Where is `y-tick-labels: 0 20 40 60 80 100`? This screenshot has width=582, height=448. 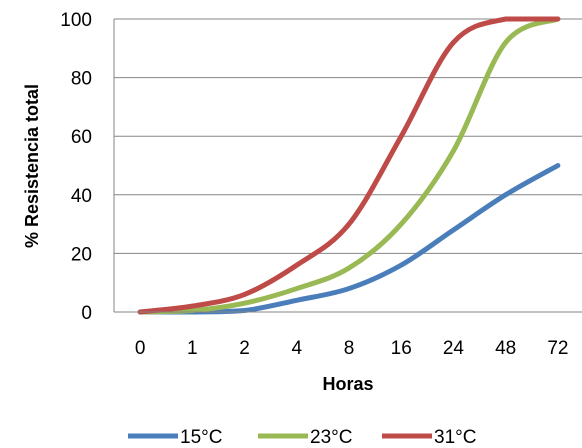 y-tick-labels: 0 20 40 60 80 100 is located at coordinates (76, 167).